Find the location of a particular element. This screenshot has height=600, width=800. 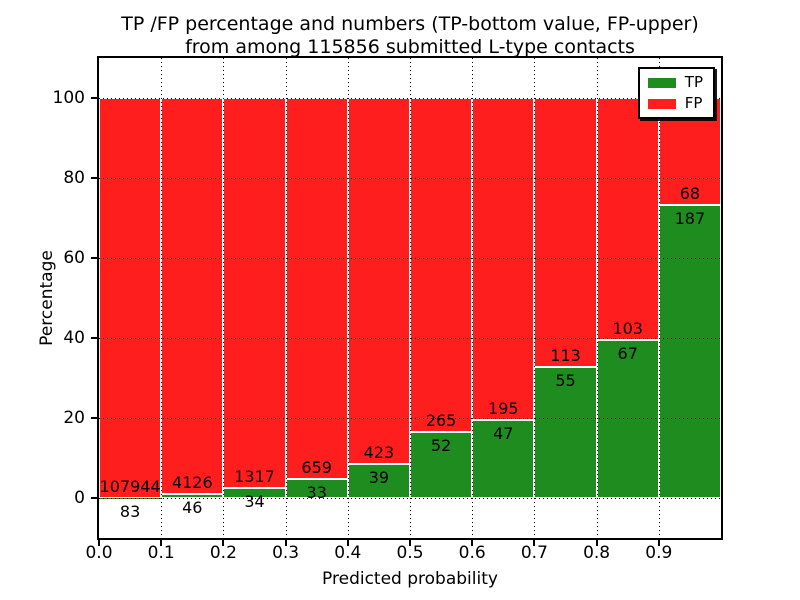

legend: TP FP is located at coordinates (676, 93).